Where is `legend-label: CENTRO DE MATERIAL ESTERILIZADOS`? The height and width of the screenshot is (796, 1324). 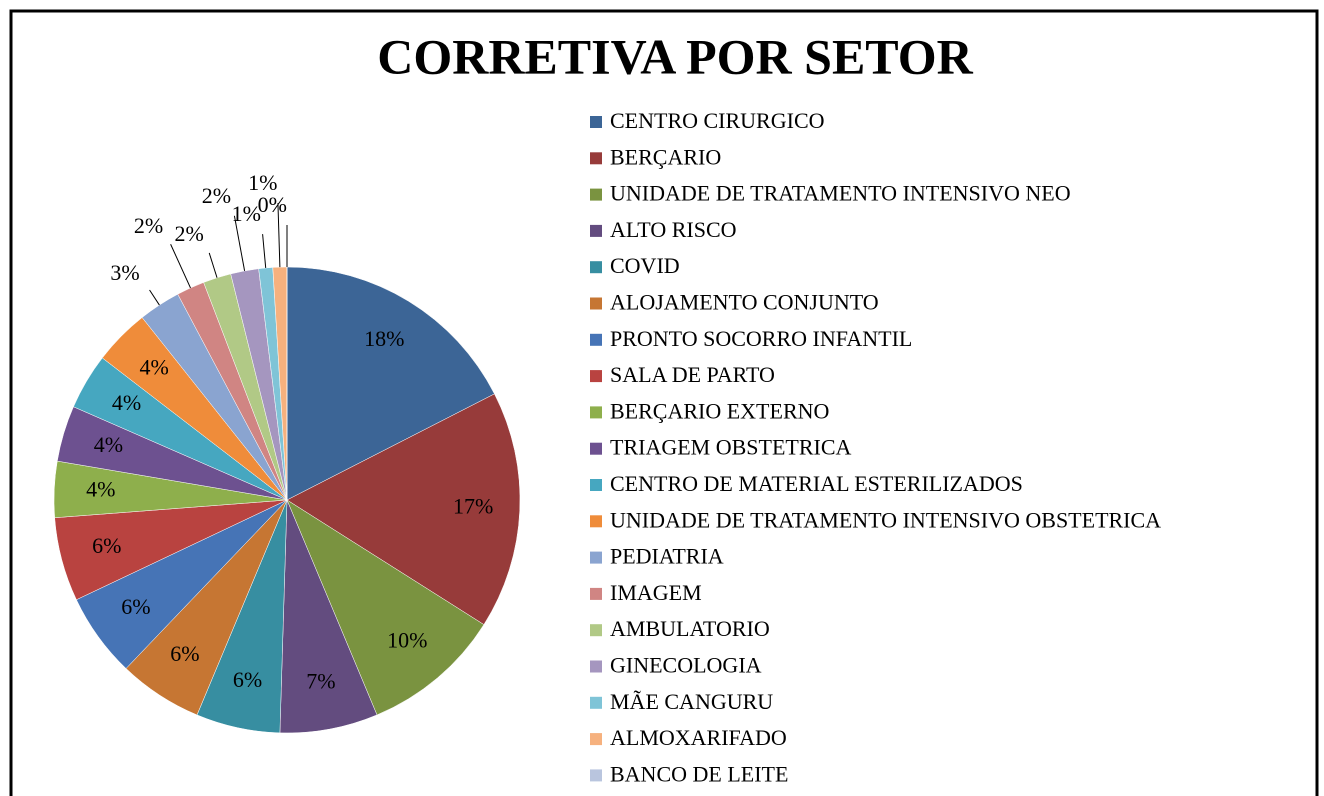
legend-label: CENTRO DE MATERIAL ESTERILIZADOS is located at coordinates (816, 483).